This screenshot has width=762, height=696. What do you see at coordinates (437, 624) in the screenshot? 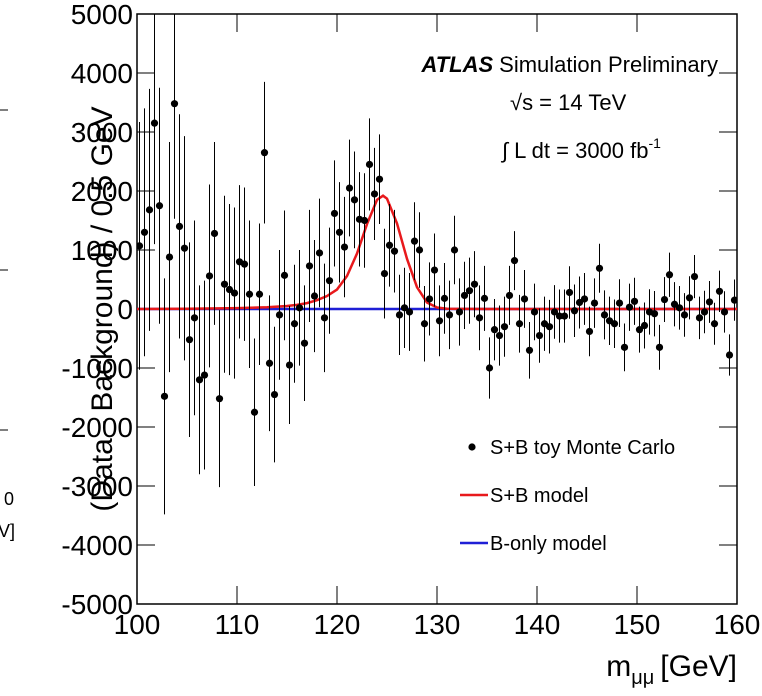
I see `x-tick-label: 130` at bounding box center [437, 624].